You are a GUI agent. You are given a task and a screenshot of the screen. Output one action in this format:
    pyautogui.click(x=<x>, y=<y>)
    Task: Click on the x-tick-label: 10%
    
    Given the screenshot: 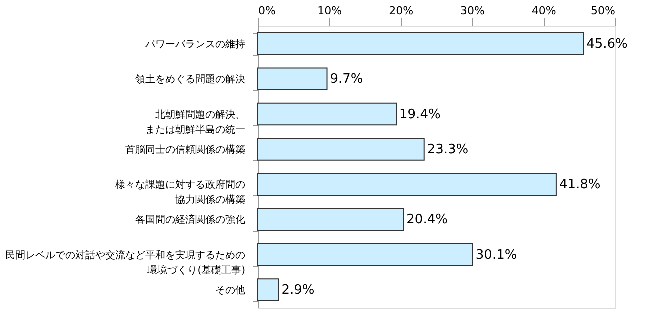 What is the action you would take?
    pyautogui.click(x=330, y=11)
    